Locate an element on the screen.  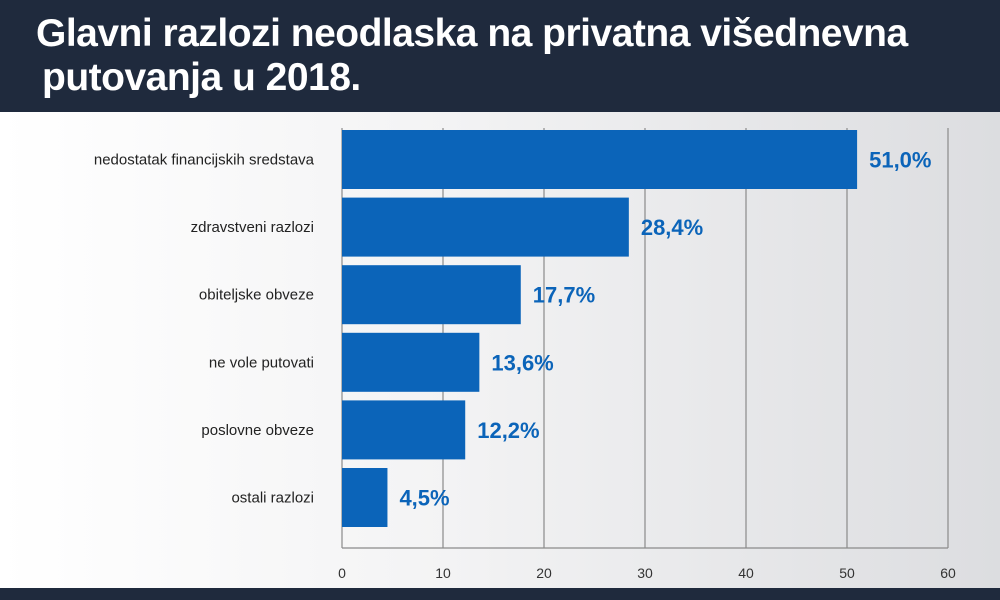
category-label: ne vole putovati is located at coordinates (261, 362).